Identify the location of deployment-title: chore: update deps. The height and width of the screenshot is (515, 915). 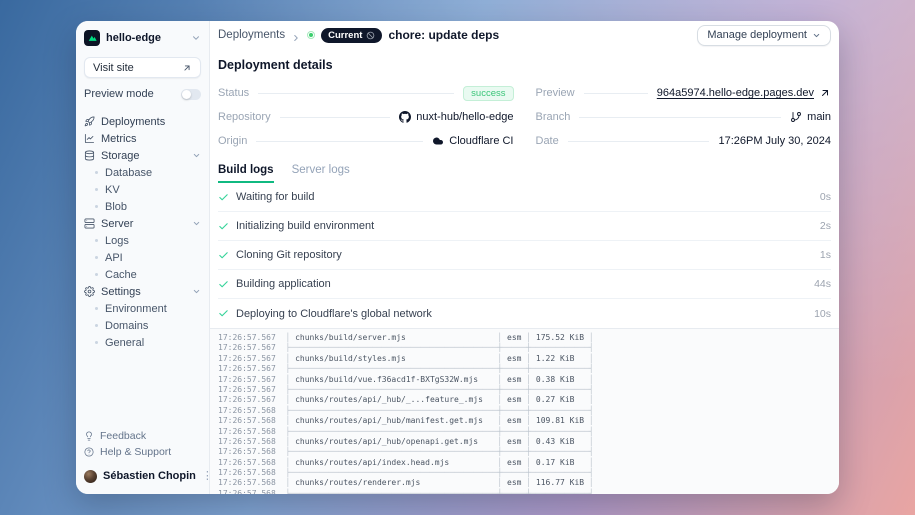
(444, 35).